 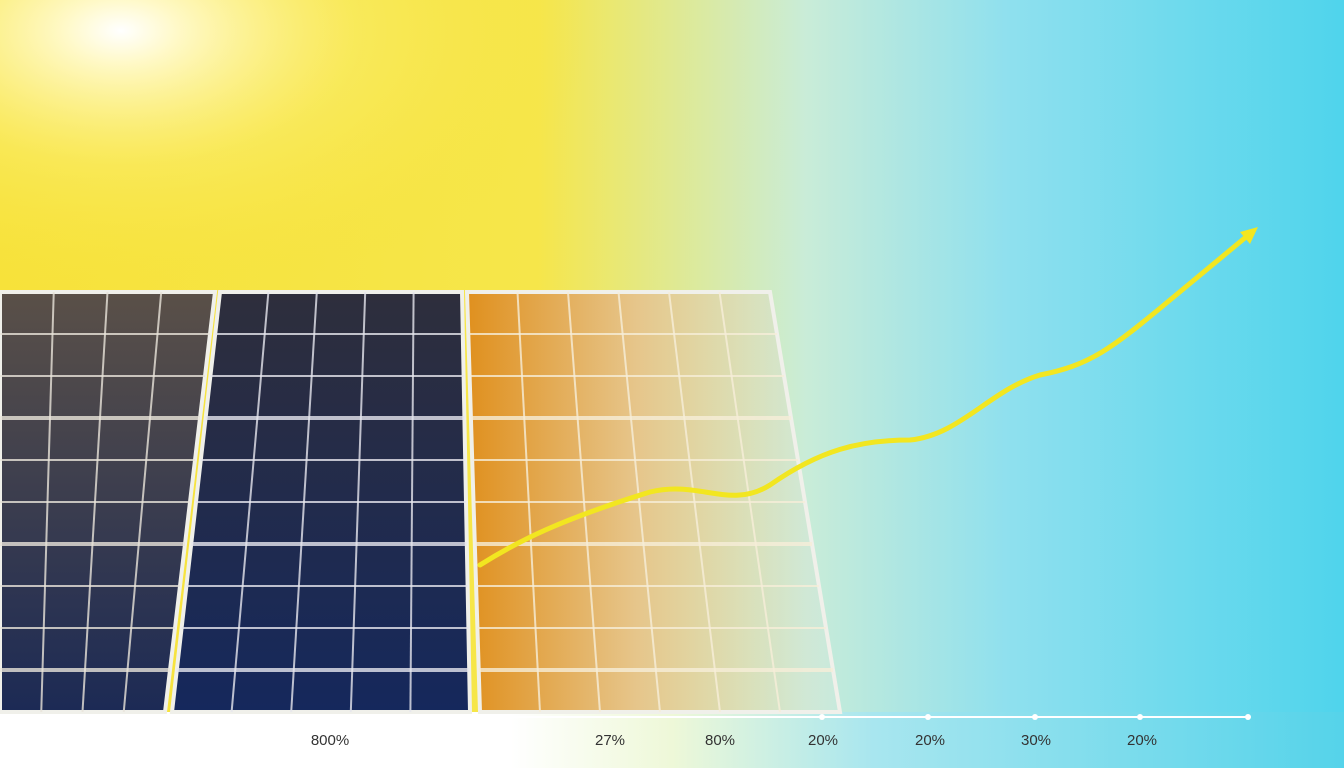 I want to click on axis-label: 800%, so click(x=330, y=740).